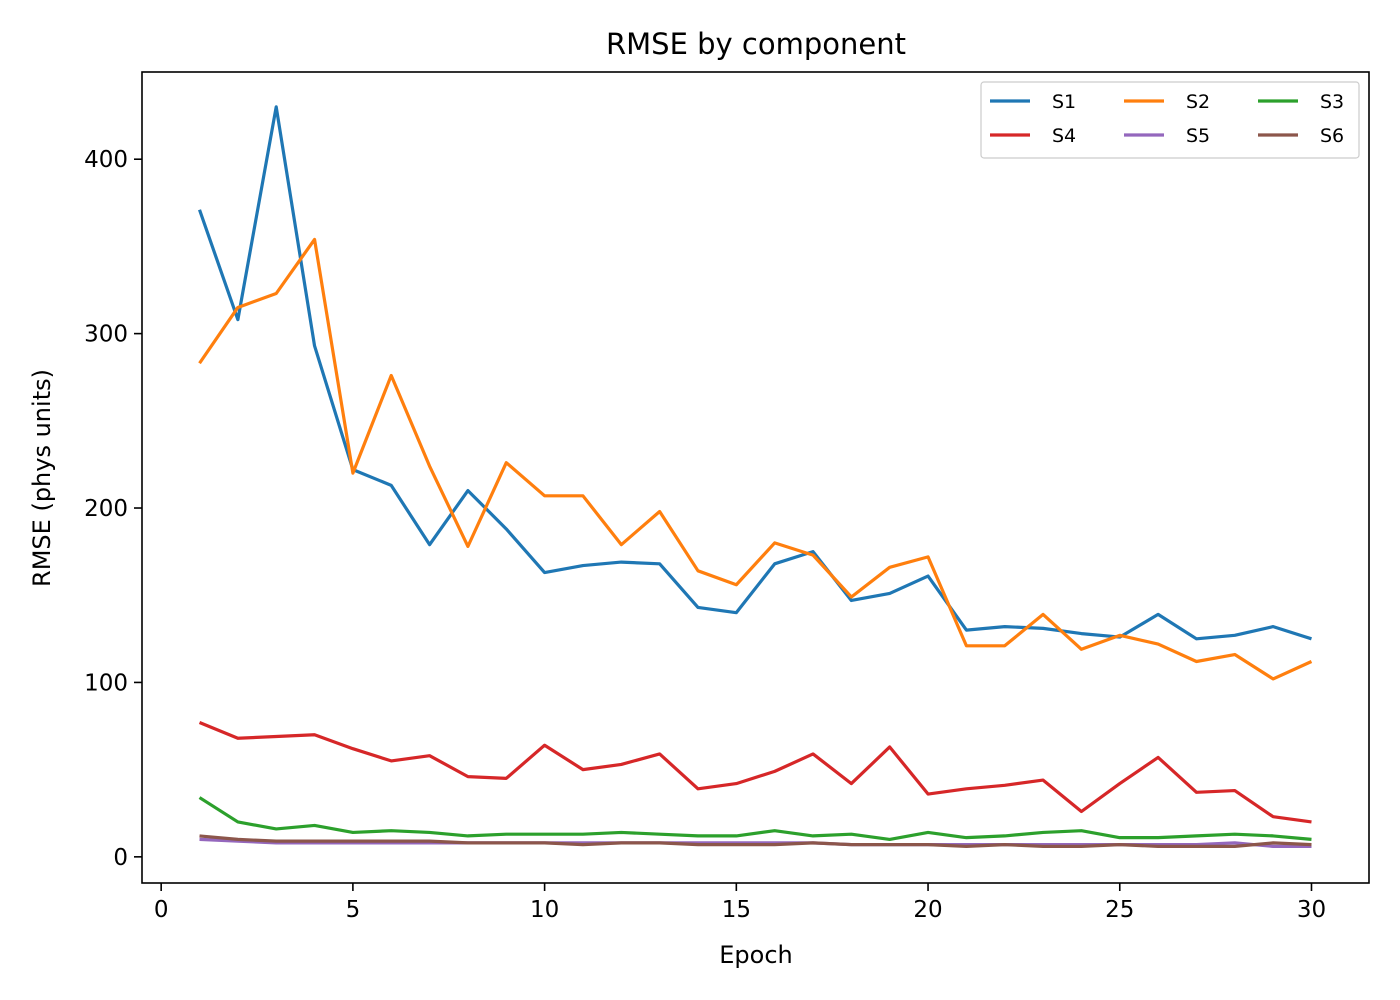  I want to click on y-axis: 0 100 200 300 400, so click(113, 509).